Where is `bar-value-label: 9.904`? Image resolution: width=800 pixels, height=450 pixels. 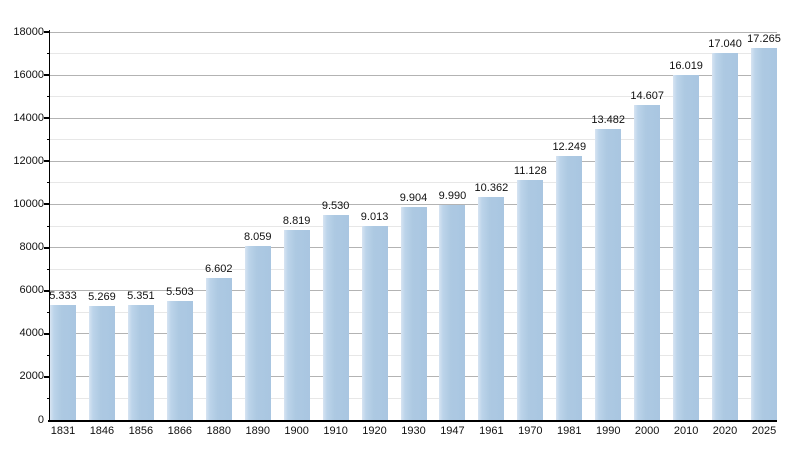
bar-value-label: 9.904 is located at coordinates (413, 197).